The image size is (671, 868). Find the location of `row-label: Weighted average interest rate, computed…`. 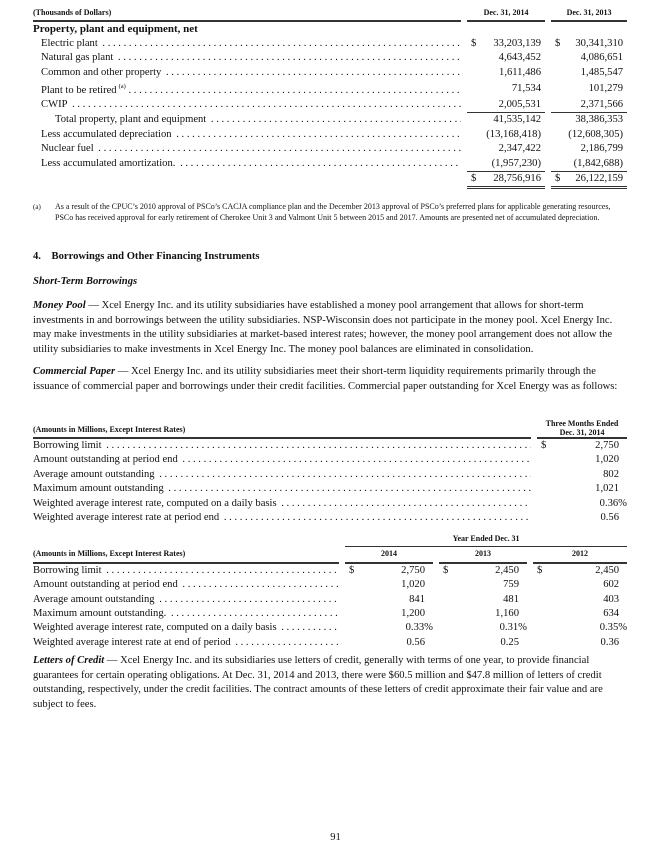

row-label: Weighted average interest rate, computed… is located at coordinates (282, 504).